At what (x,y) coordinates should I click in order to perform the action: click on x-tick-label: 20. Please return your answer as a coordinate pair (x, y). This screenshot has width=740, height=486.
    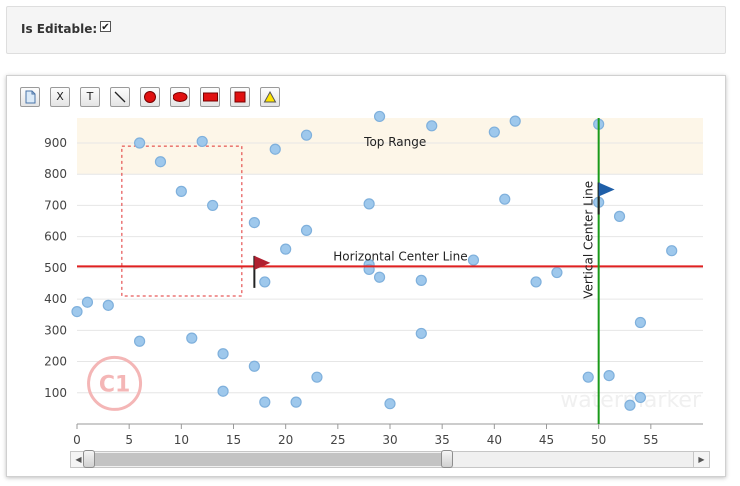
    Looking at the image, I should click on (285, 440).